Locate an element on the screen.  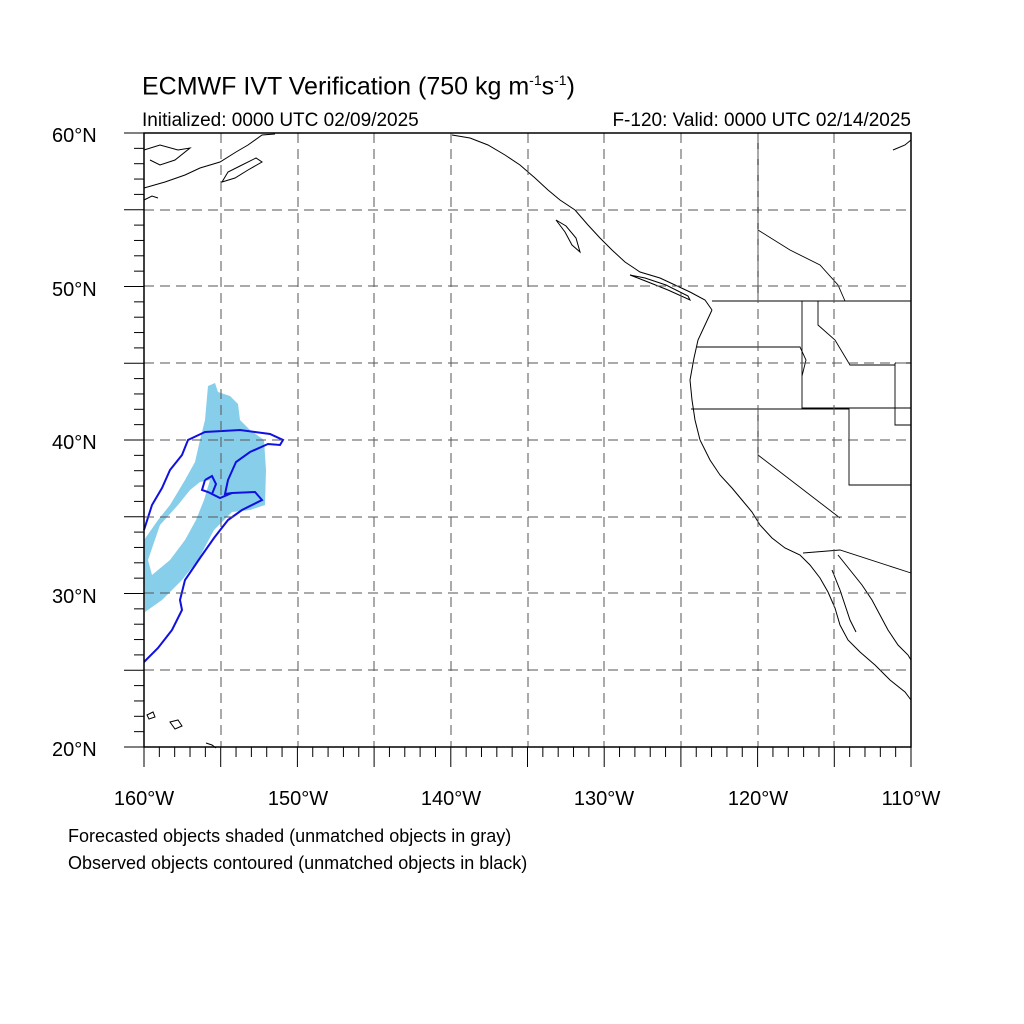
lat-label-60: 60°N is located at coordinates (74, 136).